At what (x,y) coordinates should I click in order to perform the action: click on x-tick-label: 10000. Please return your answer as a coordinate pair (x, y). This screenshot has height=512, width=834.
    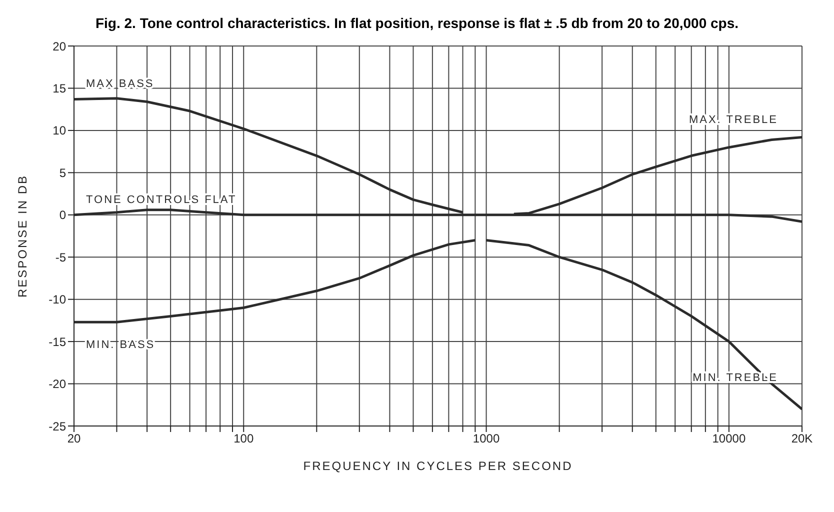
    Looking at the image, I should click on (729, 439).